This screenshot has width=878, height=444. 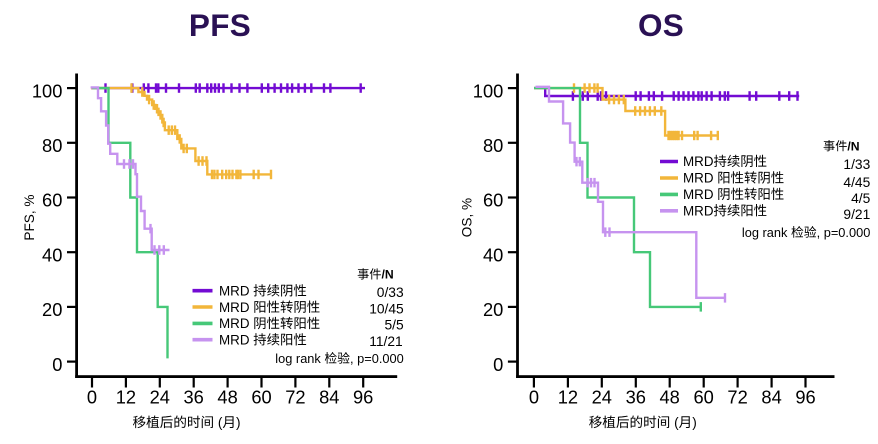 I want to click on svg-text: 11/21, so click(x=386, y=341).